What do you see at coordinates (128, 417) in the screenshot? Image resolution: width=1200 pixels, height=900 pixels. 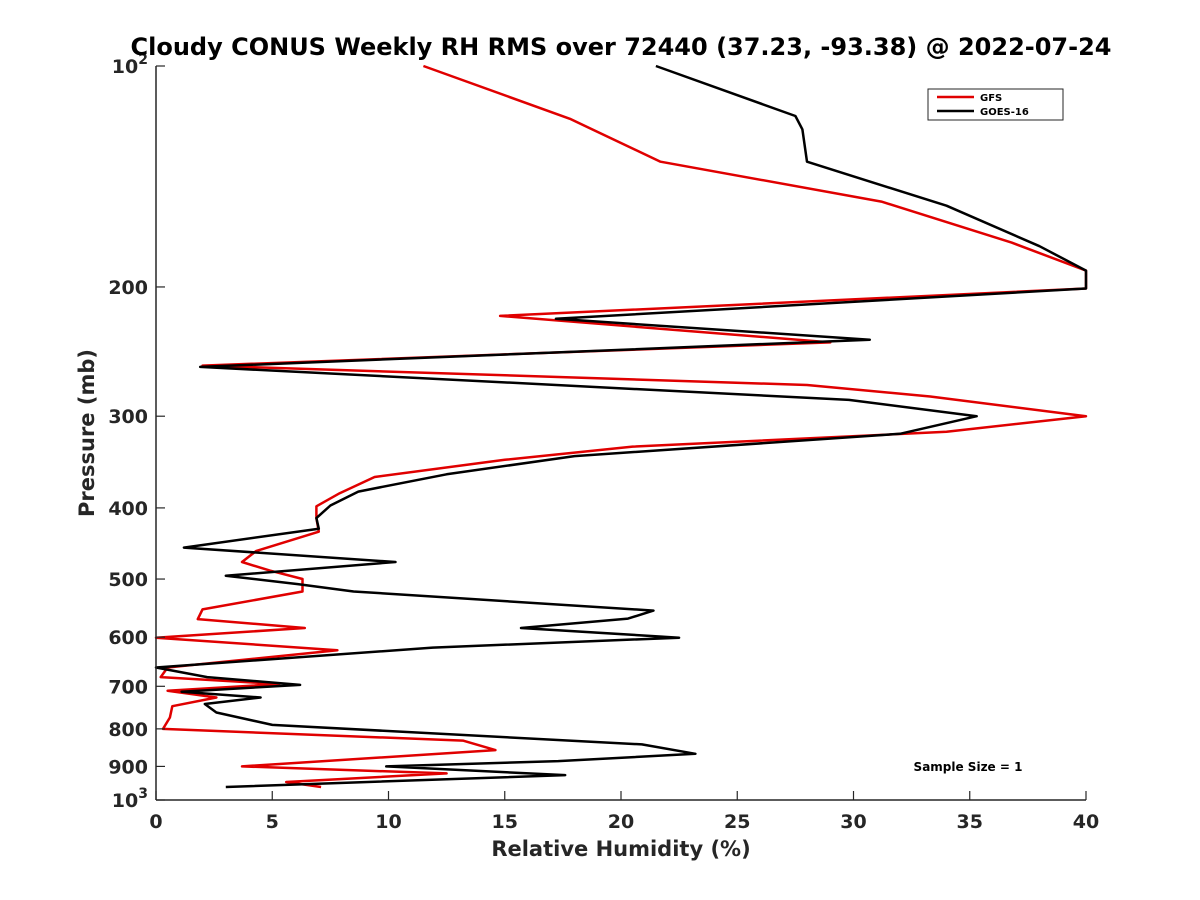 I see `y-tick-label: 300` at bounding box center [128, 417].